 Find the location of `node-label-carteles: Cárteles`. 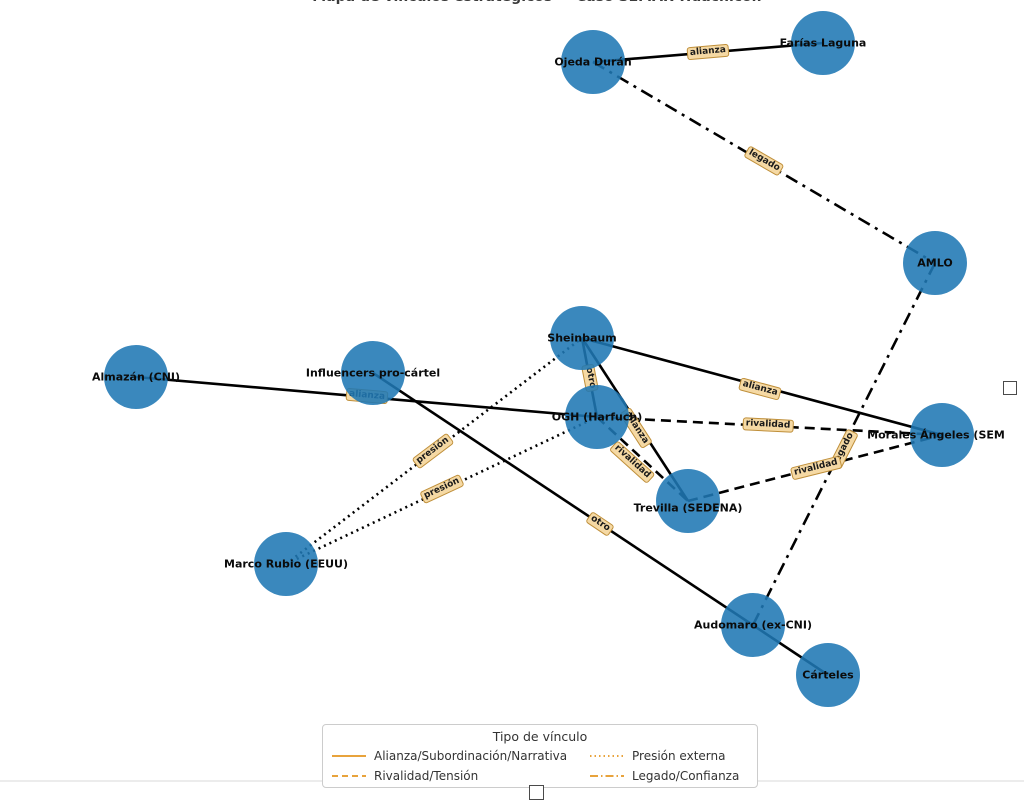

node-label-carteles: Cárteles is located at coordinates (828, 675).